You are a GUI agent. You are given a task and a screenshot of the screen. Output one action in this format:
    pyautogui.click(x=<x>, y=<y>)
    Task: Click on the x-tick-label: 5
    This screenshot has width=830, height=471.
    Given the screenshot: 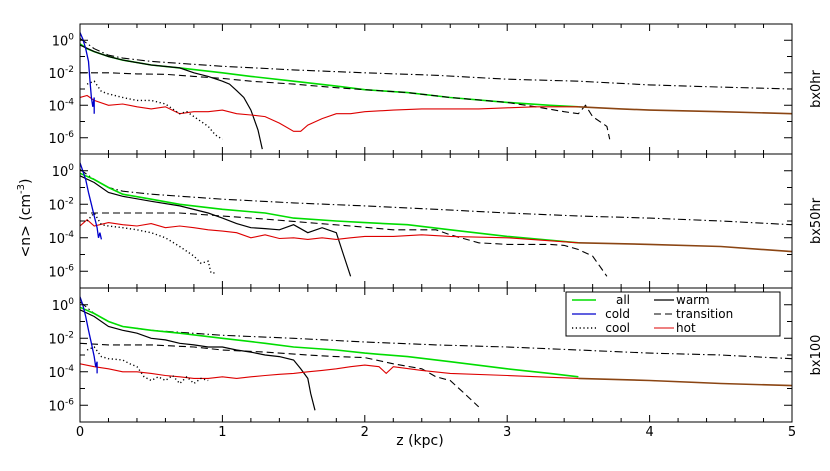 What is the action you would take?
    pyautogui.click(x=792, y=432)
    